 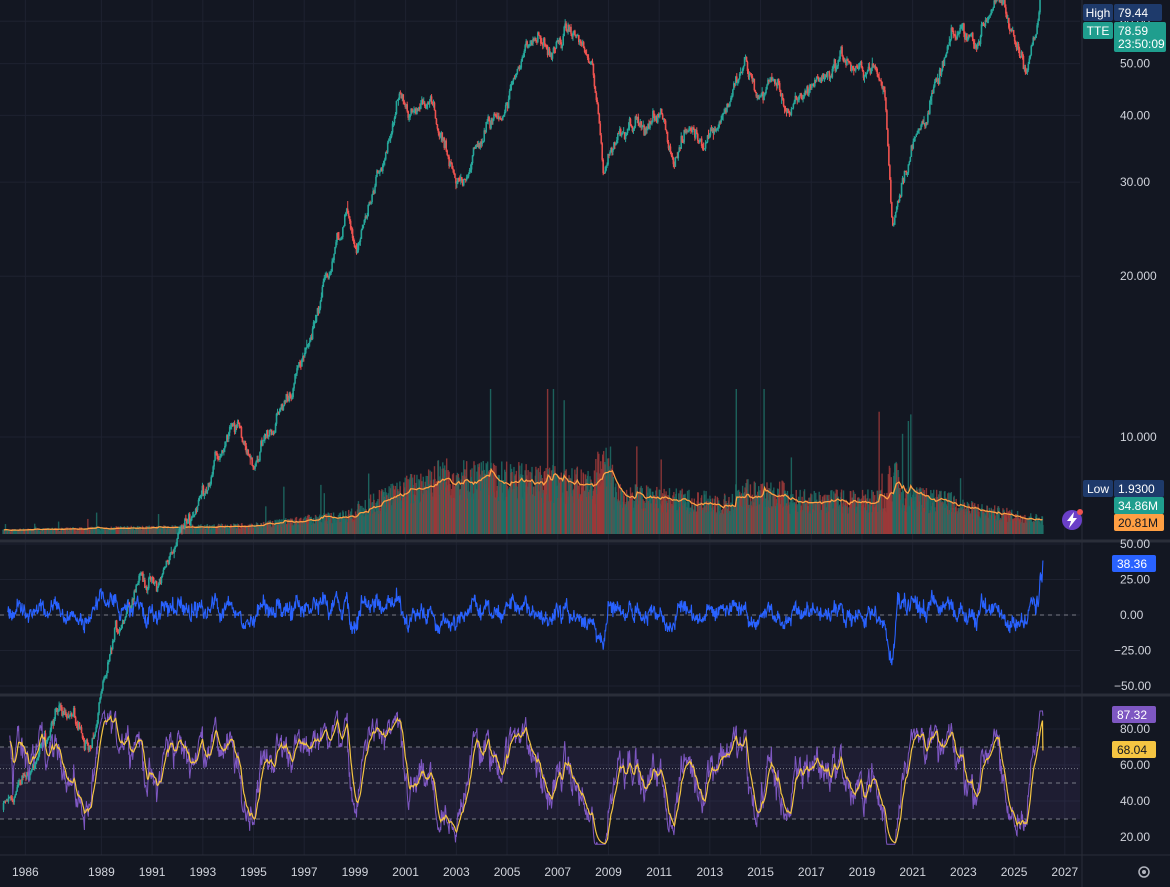 I want to click on volume-bars, so click(x=523, y=461).